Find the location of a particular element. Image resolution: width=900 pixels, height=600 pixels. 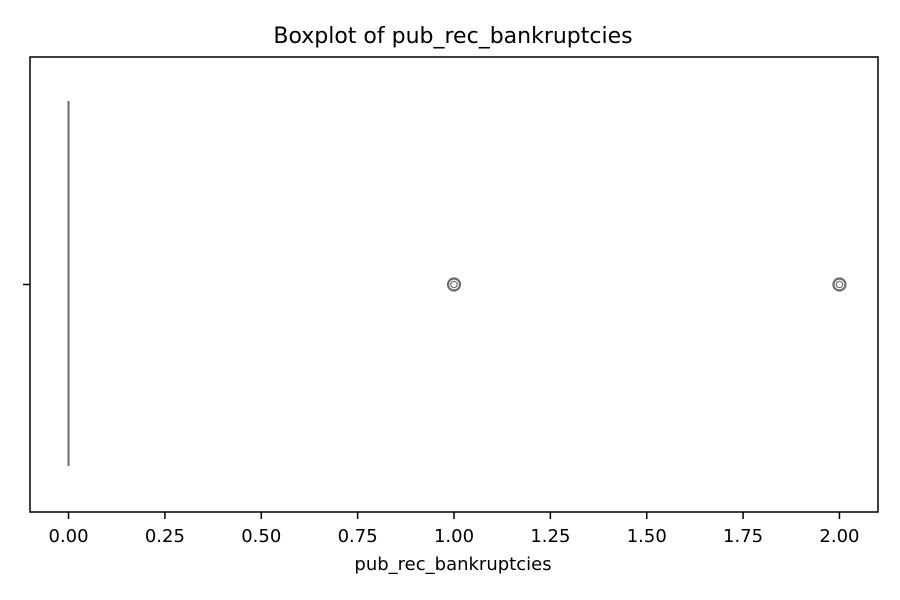

x-tick-label: 0.50 is located at coordinates (261, 536).